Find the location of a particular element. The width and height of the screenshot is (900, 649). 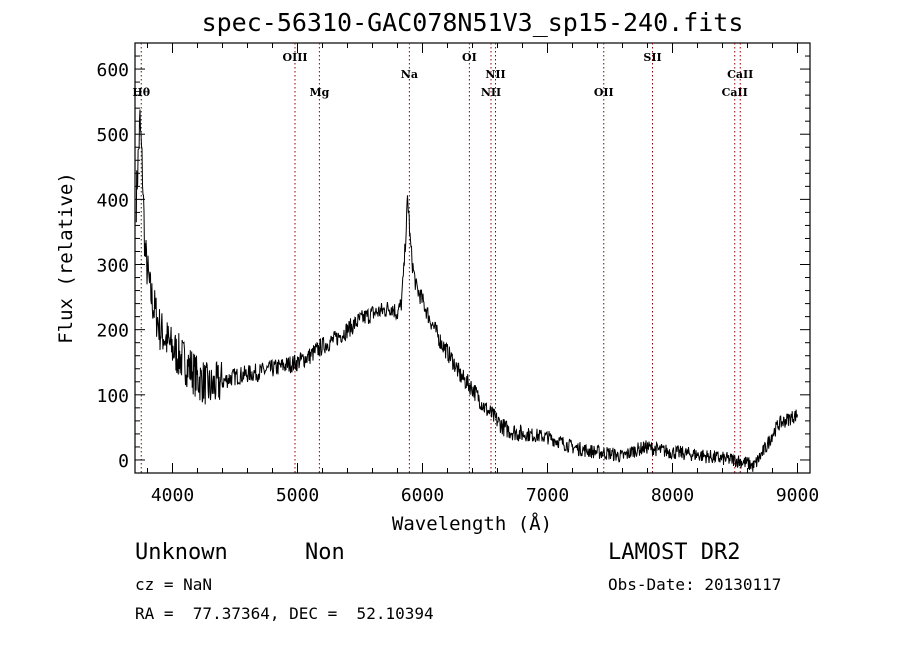

y-tick-label: 600 is located at coordinates (112, 70).